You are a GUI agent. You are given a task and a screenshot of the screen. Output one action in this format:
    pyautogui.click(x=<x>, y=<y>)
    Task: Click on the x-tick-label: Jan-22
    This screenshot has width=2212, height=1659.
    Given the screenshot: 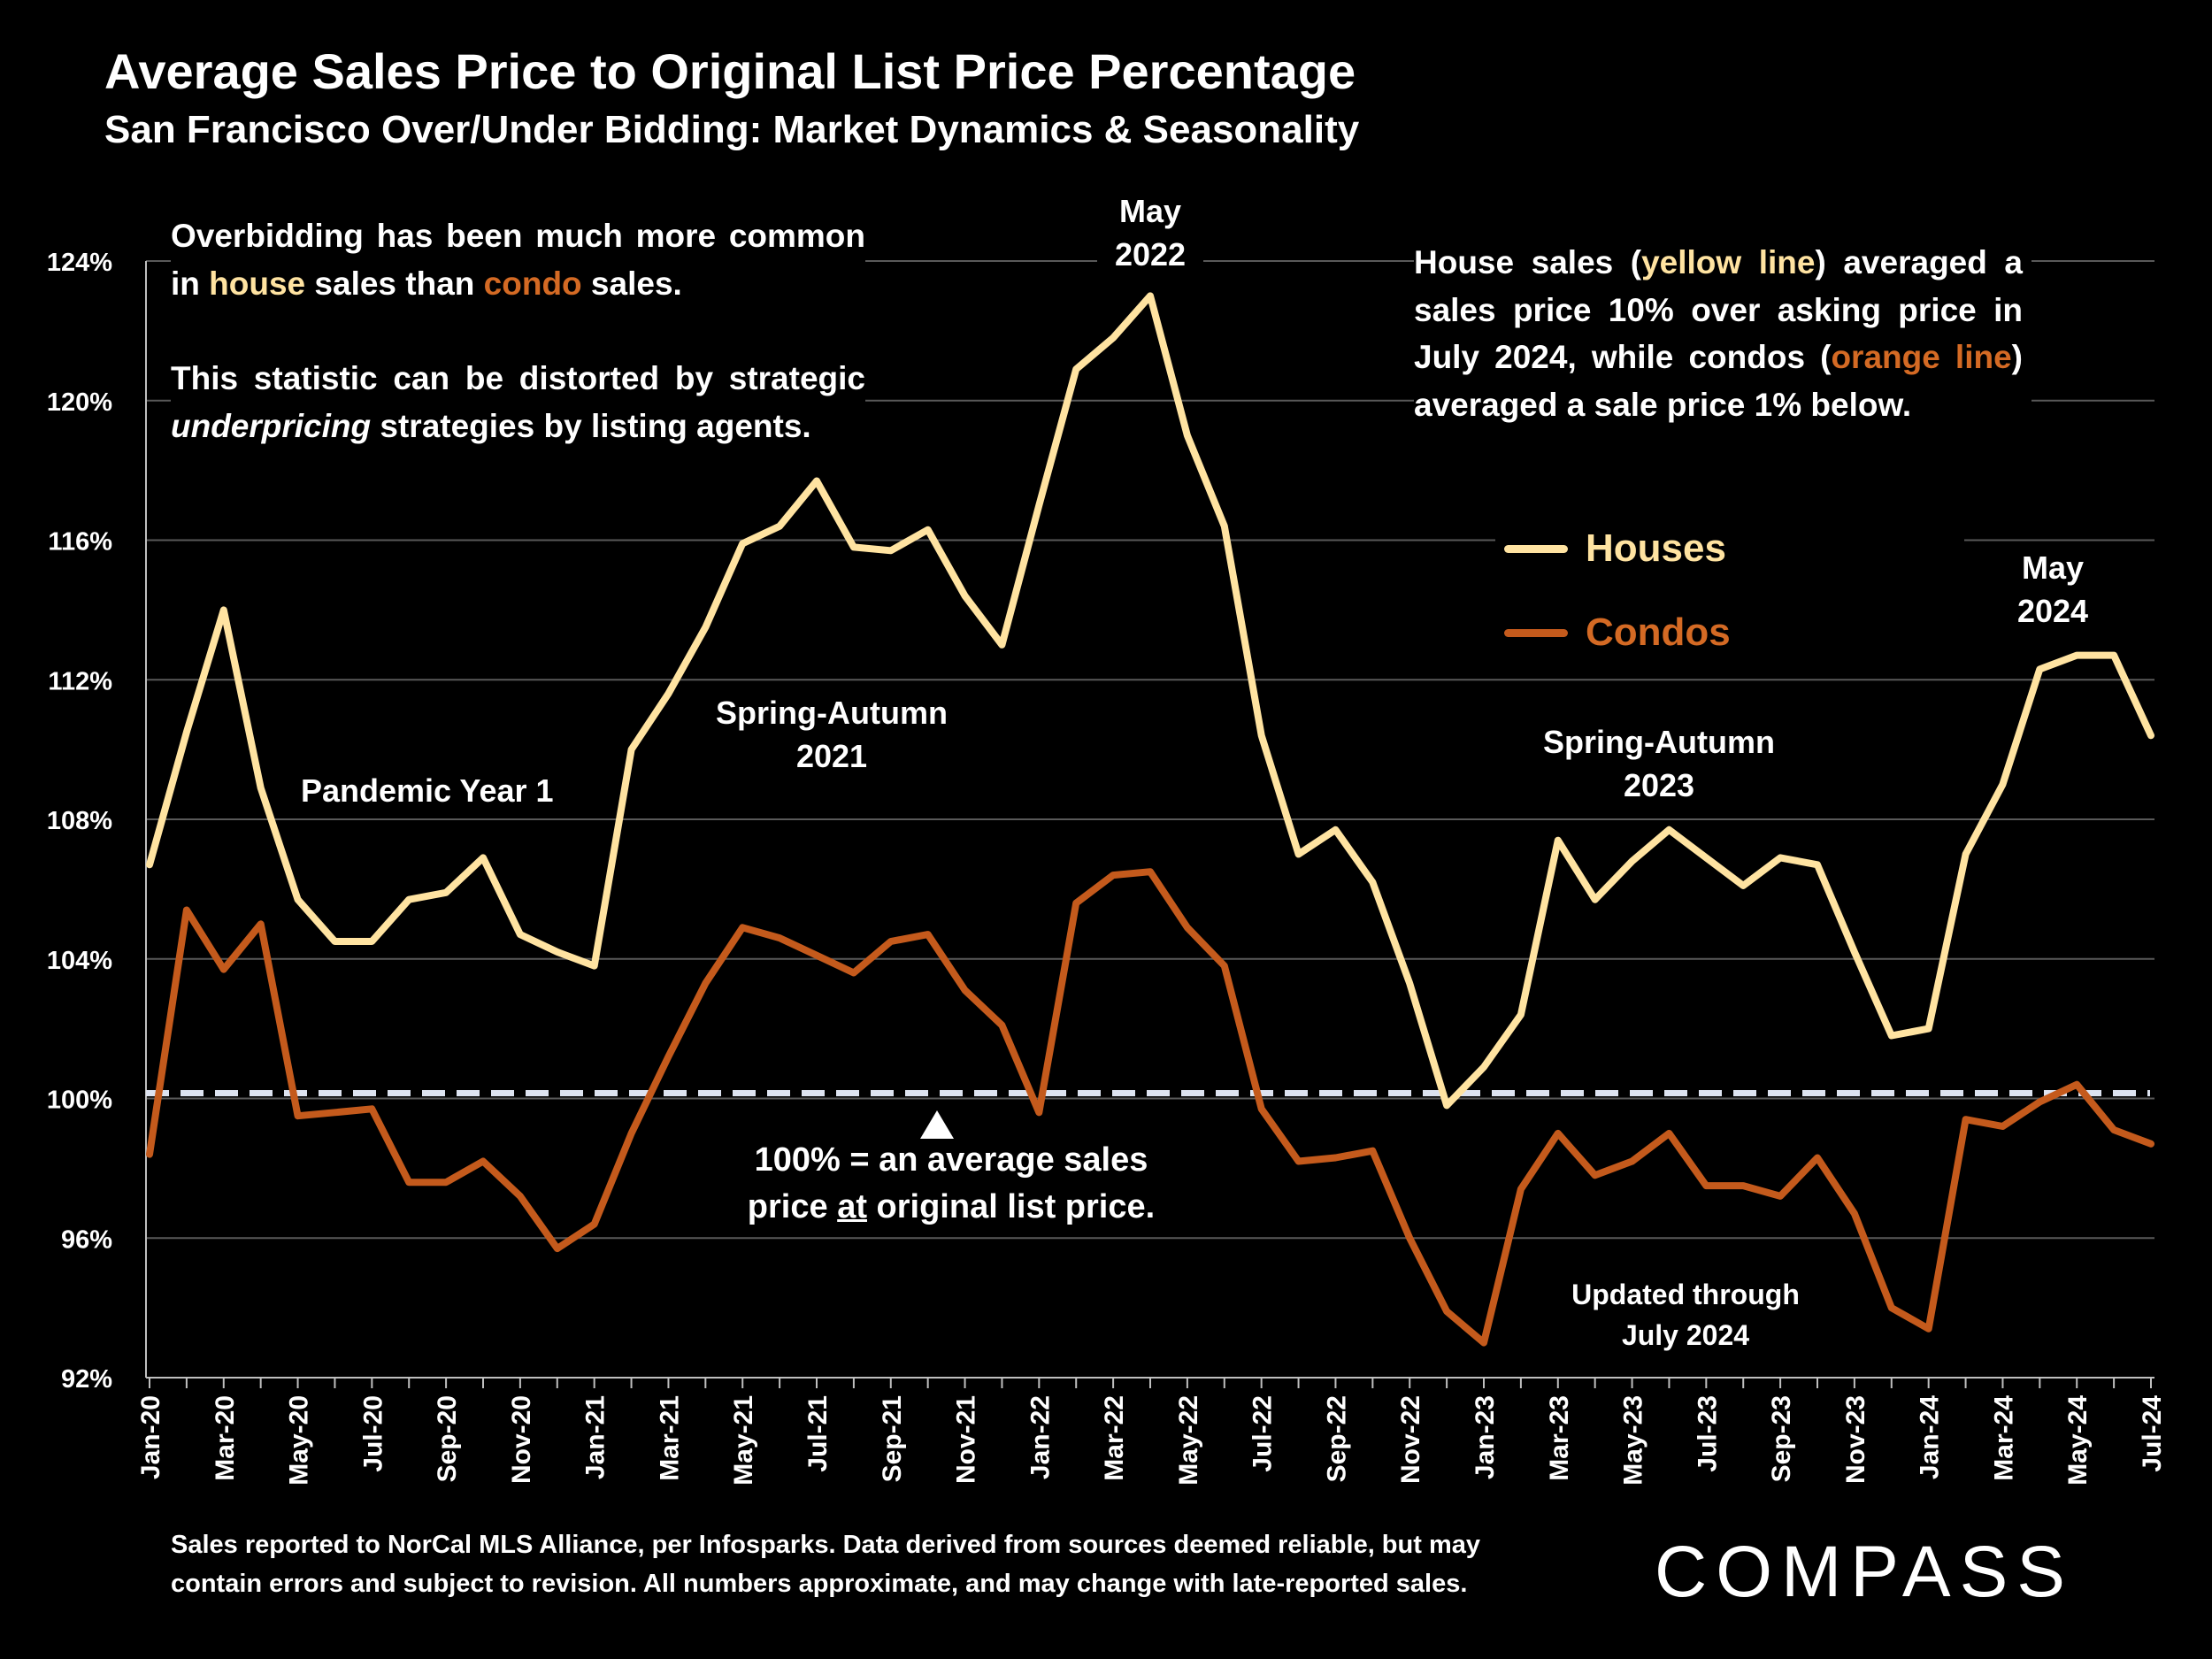 What is the action you would take?
    pyautogui.click(x=1040, y=1437)
    